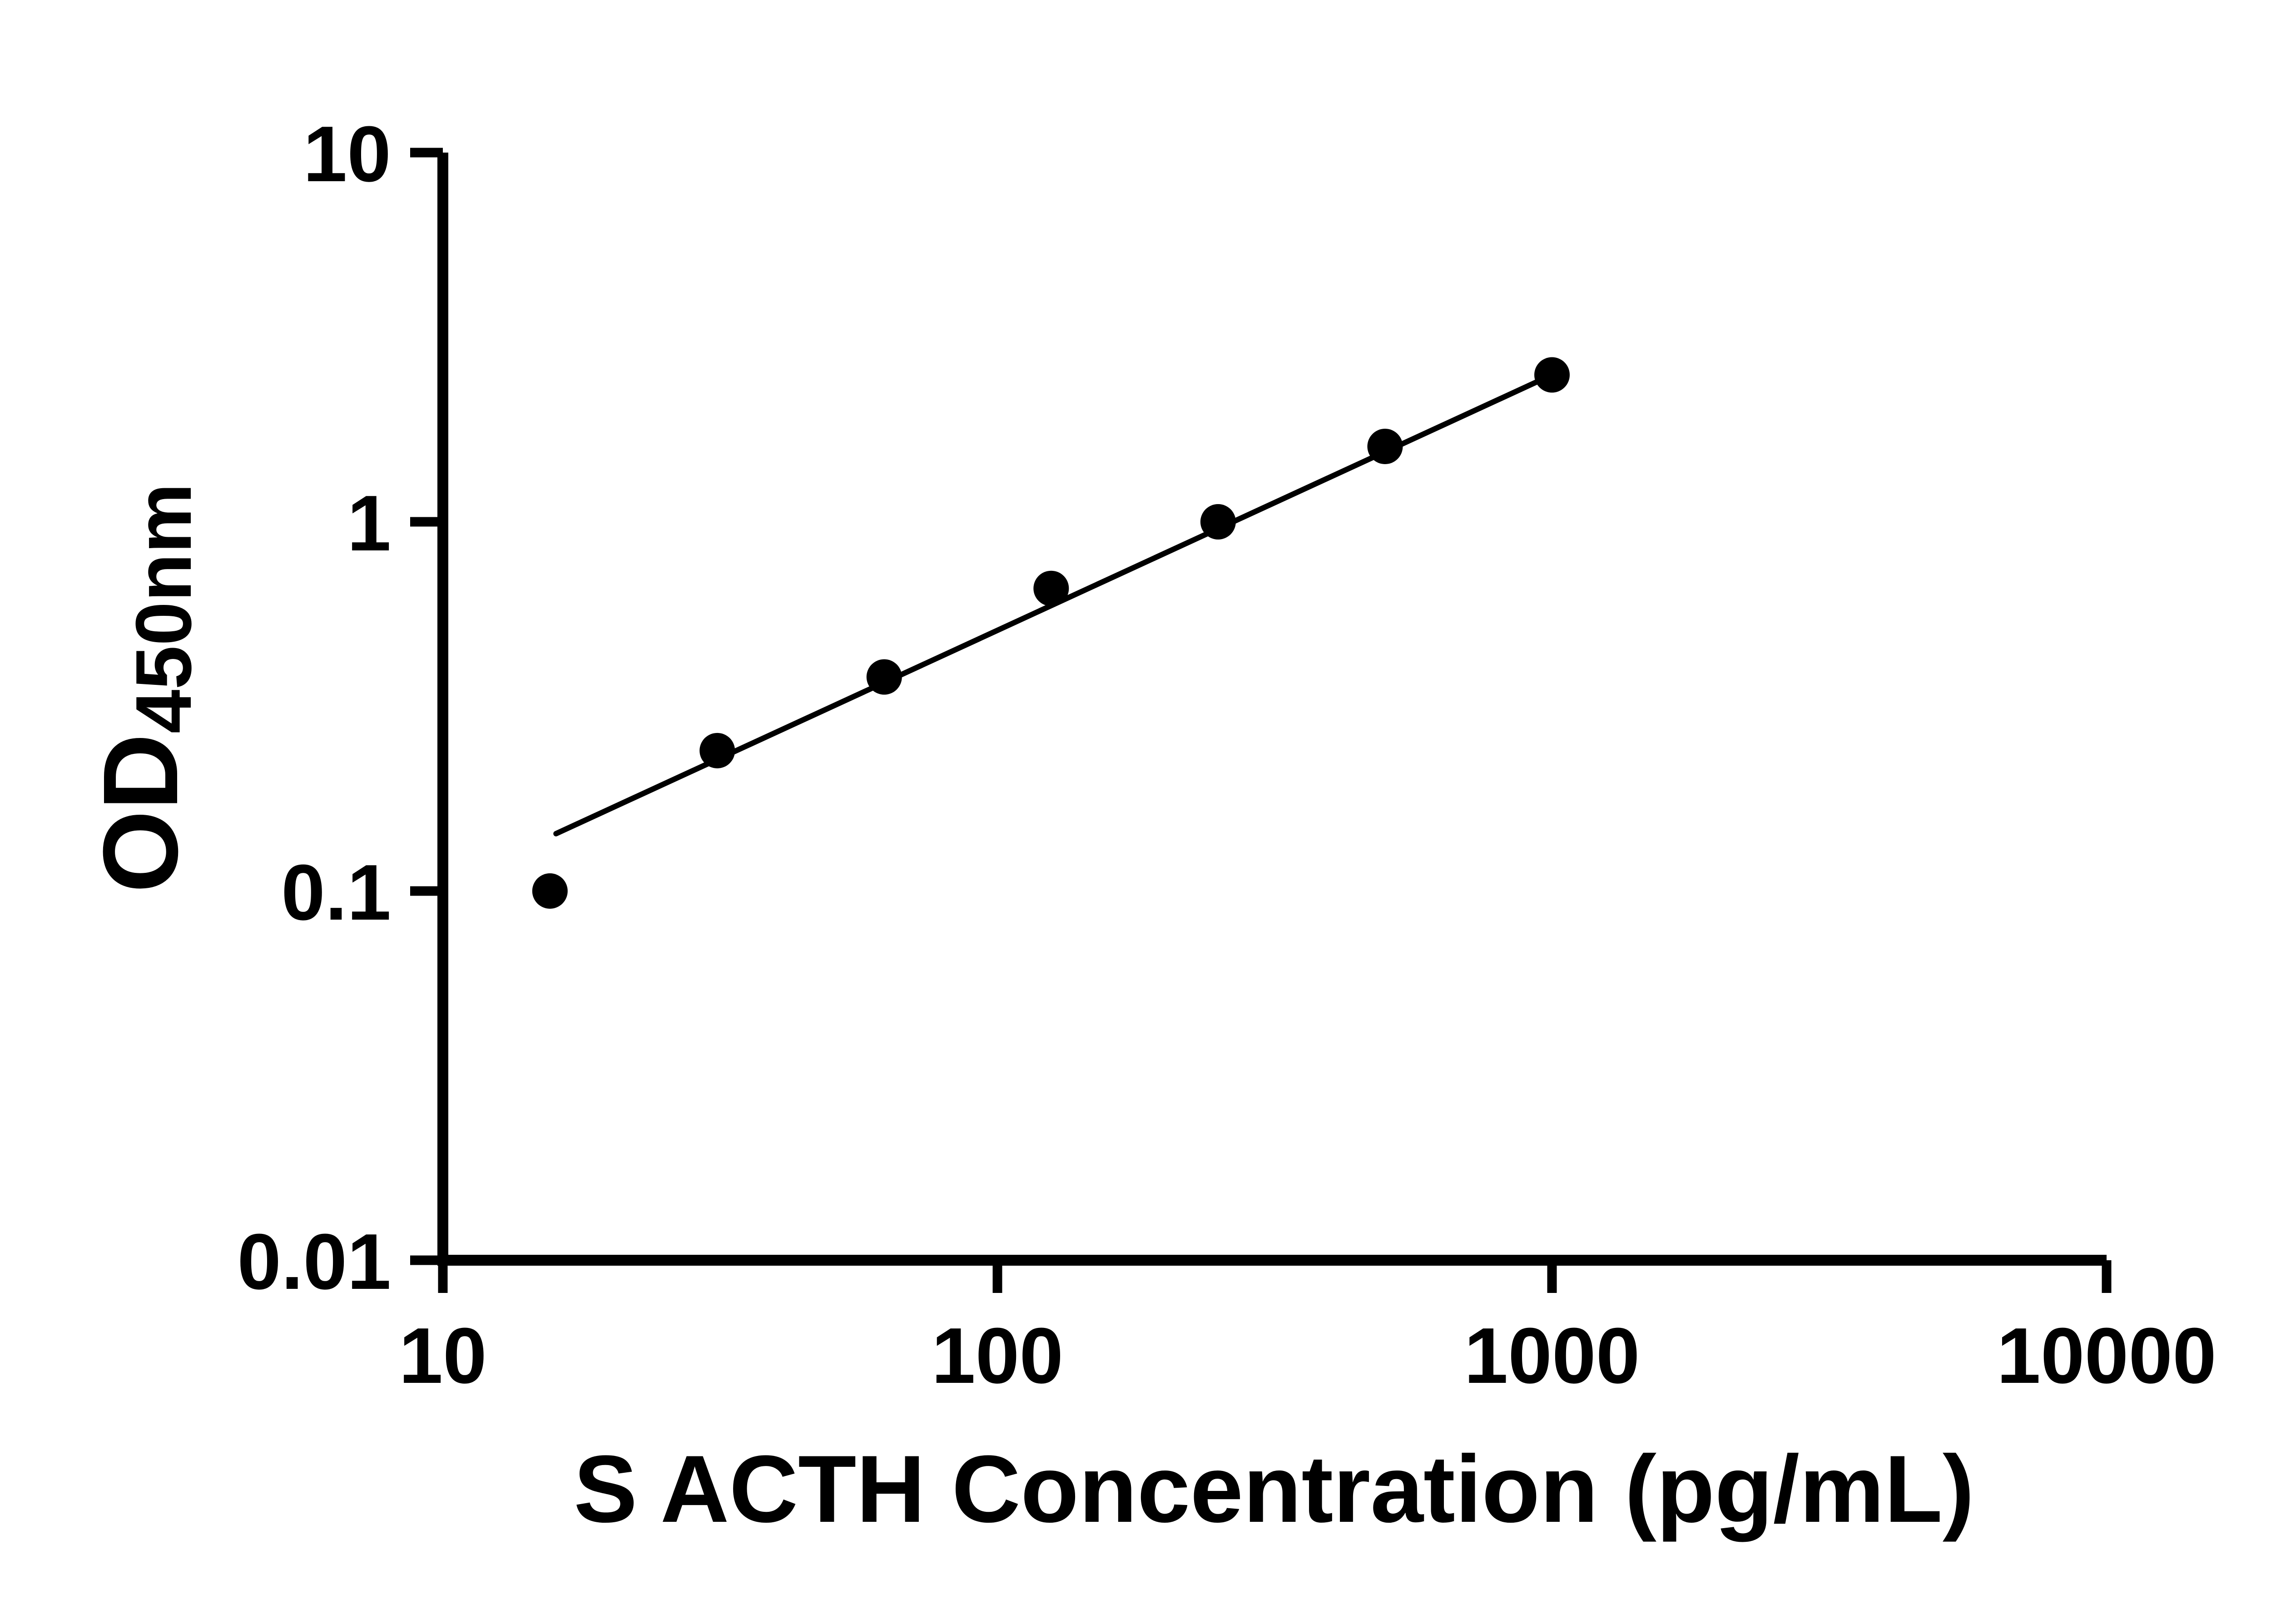 The height and width of the screenshot is (1624, 2271). What do you see at coordinates (1274, 1489) in the screenshot?
I see `x-axis-title: S ACTH Concentration (pg/mL)` at bounding box center [1274, 1489].